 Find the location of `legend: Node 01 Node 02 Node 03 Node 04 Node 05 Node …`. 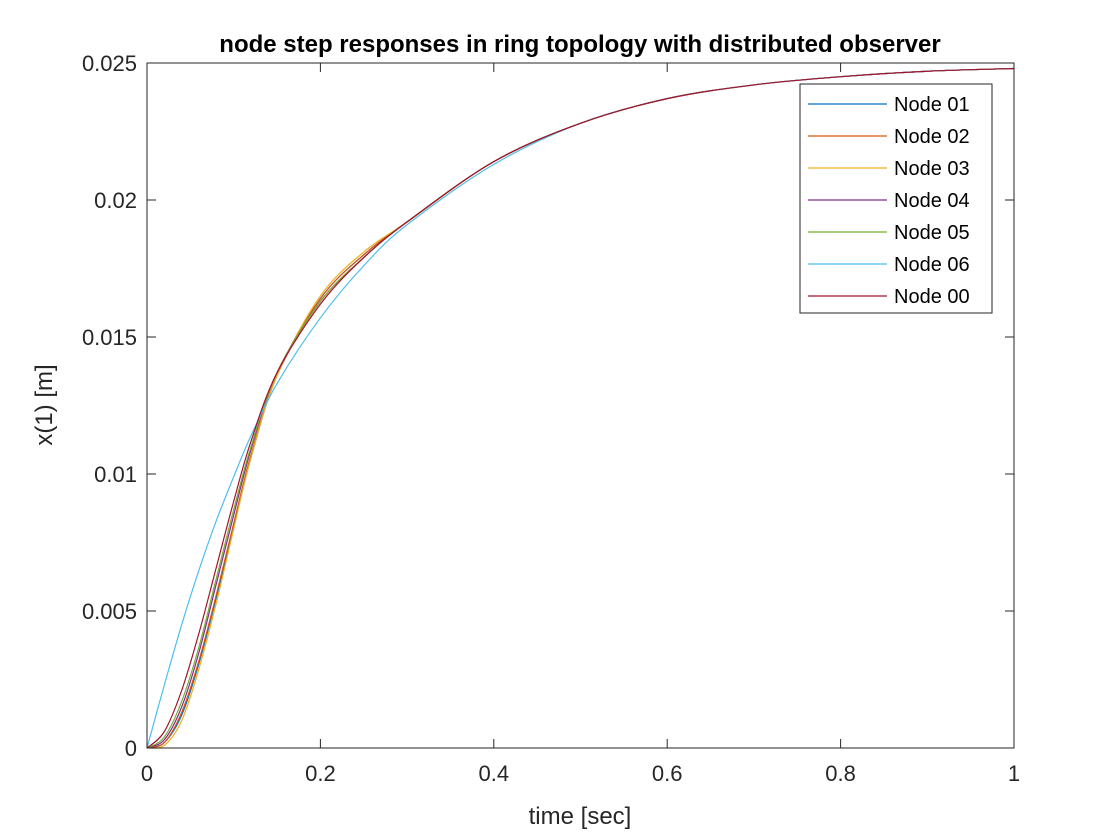

legend: Node 01 Node 02 Node 03 Node 04 Node 05 Node … is located at coordinates (896, 198).